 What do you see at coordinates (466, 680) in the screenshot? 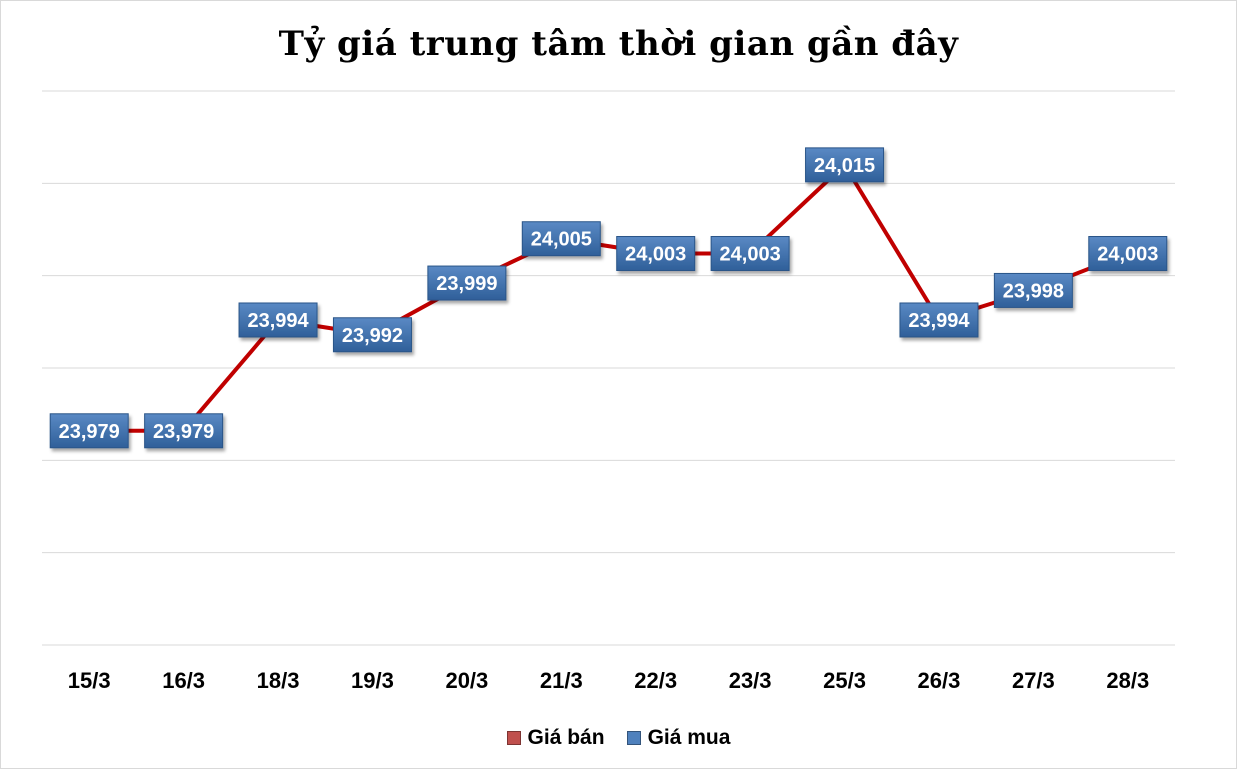
I see `x-tick-label: 20/3` at bounding box center [466, 680].